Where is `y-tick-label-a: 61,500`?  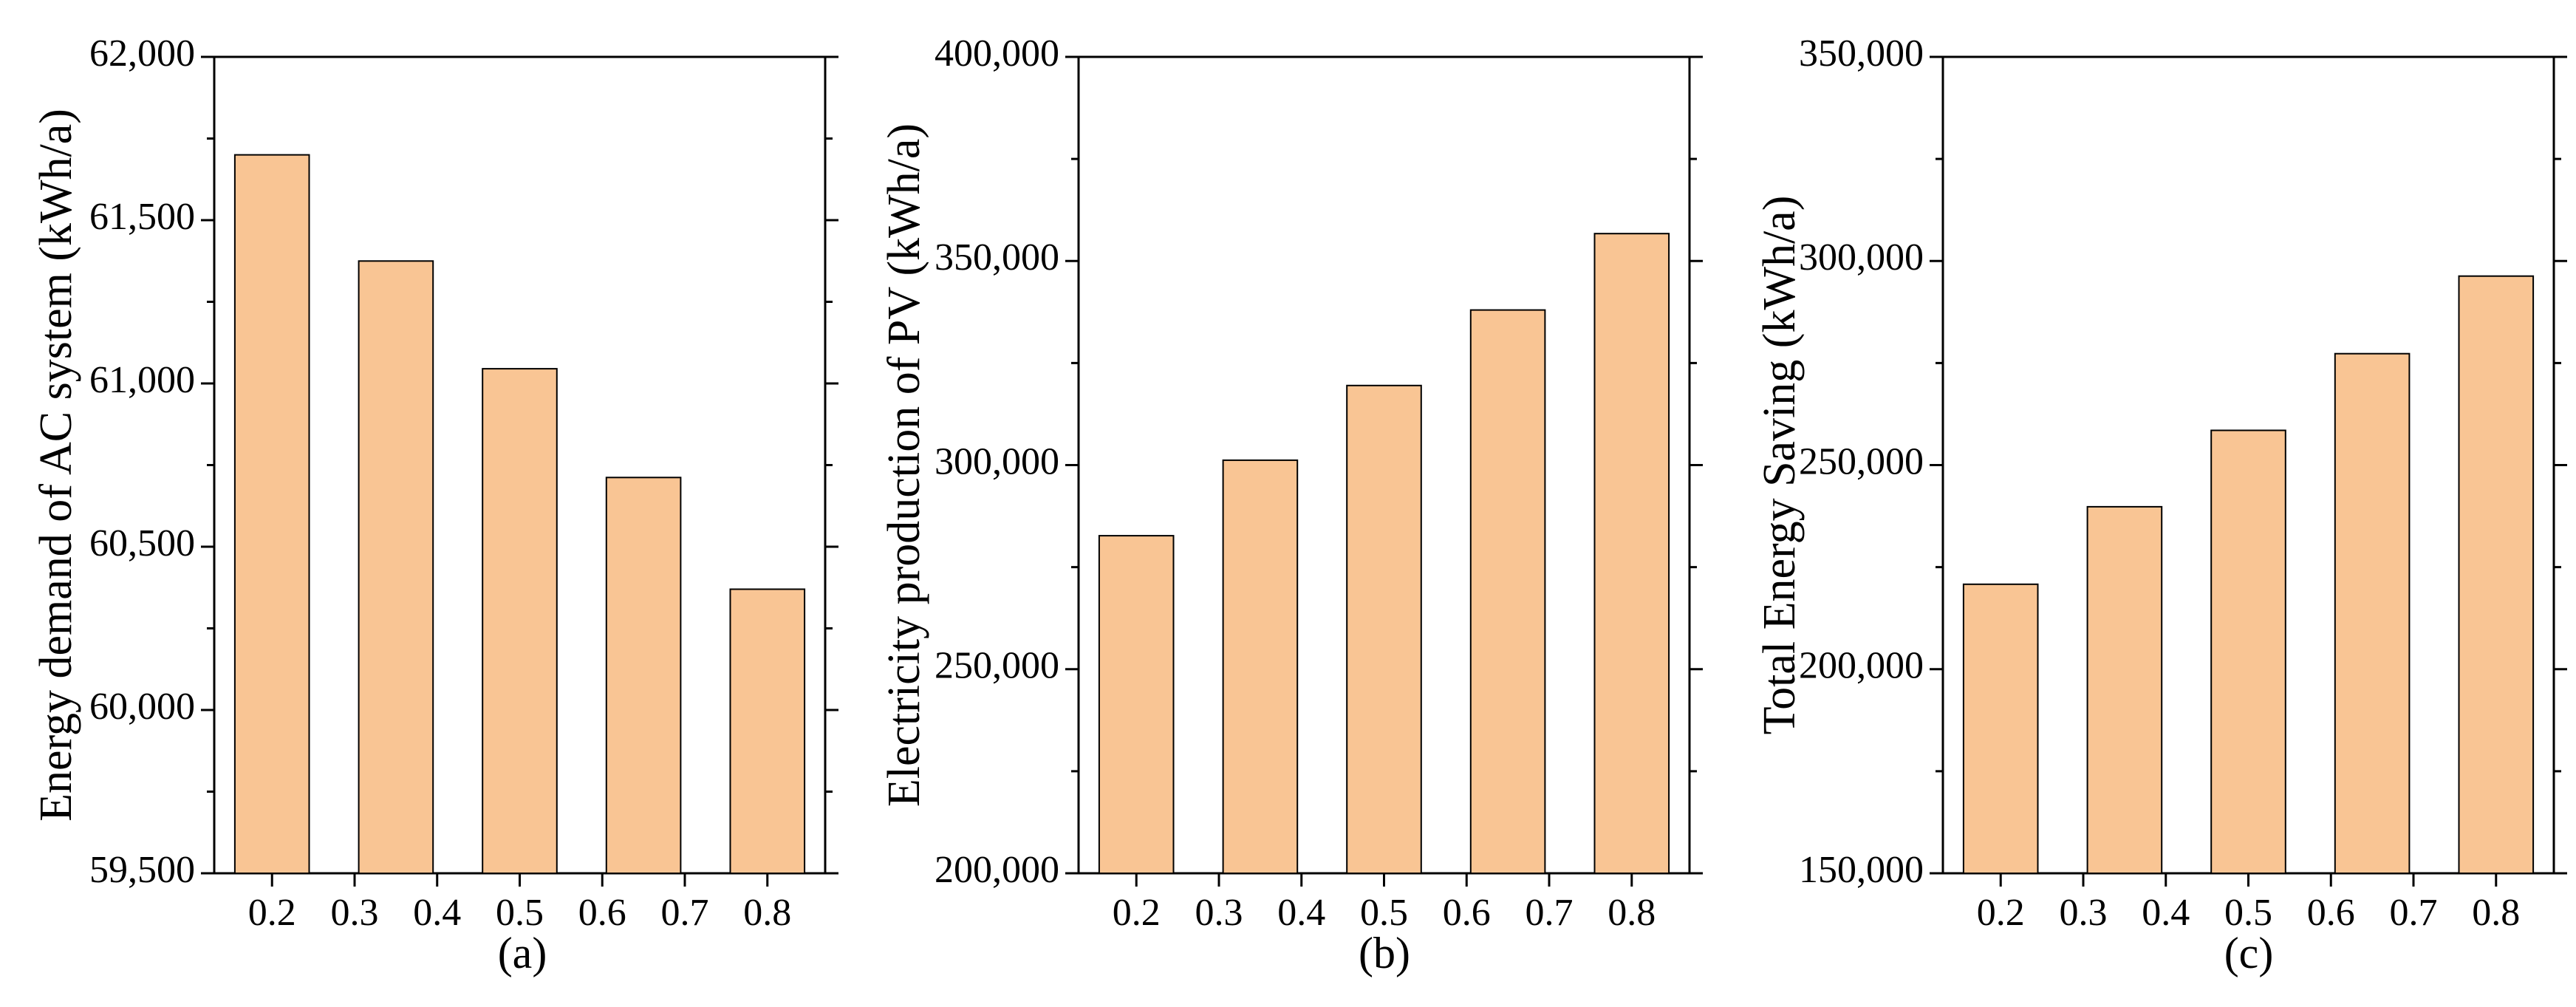 y-tick-label-a: 61,500 is located at coordinates (142, 217).